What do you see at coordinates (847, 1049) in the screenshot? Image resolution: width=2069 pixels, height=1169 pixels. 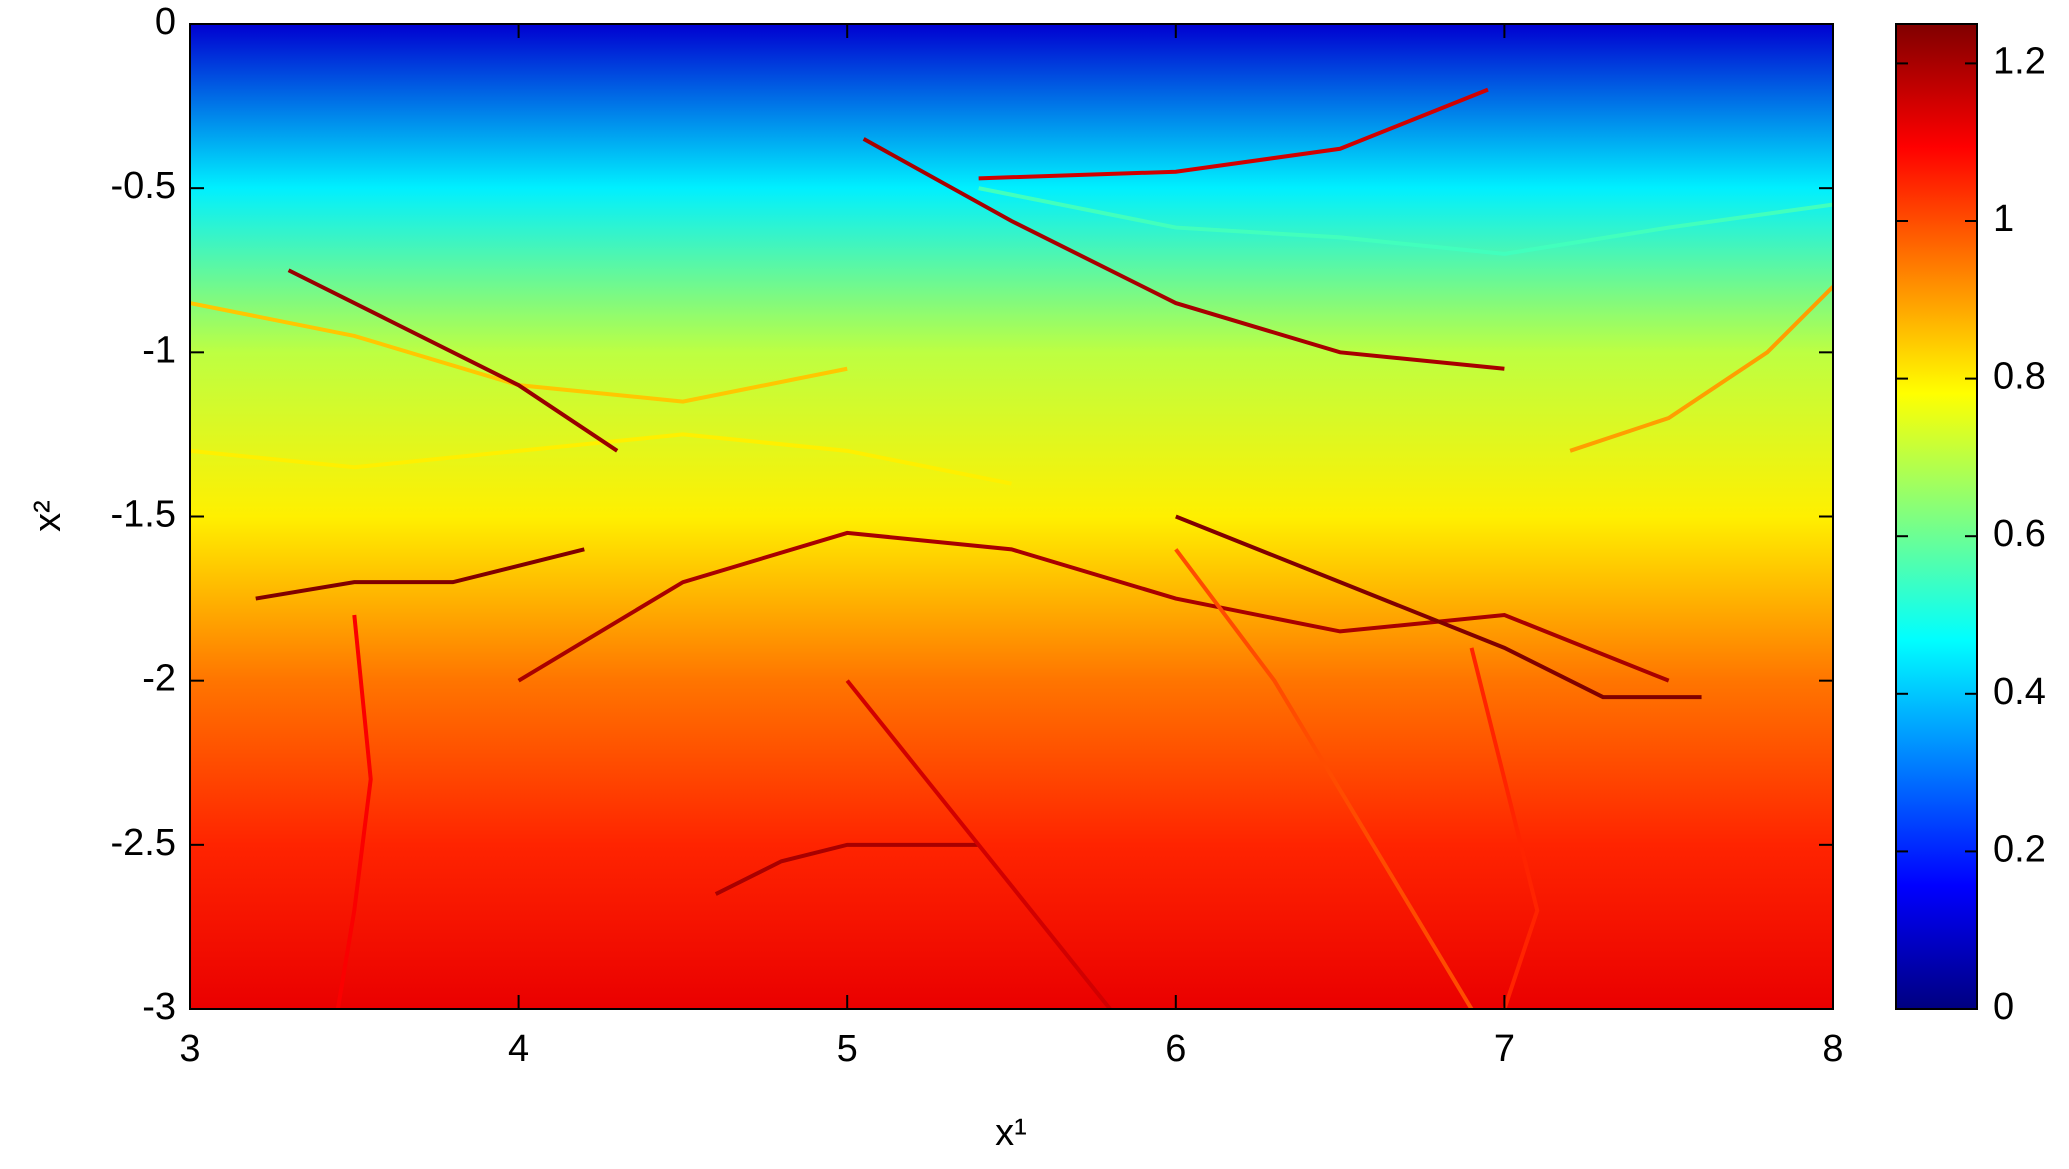 I see `x-tick-label: 5` at bounding box center [847, 1049].